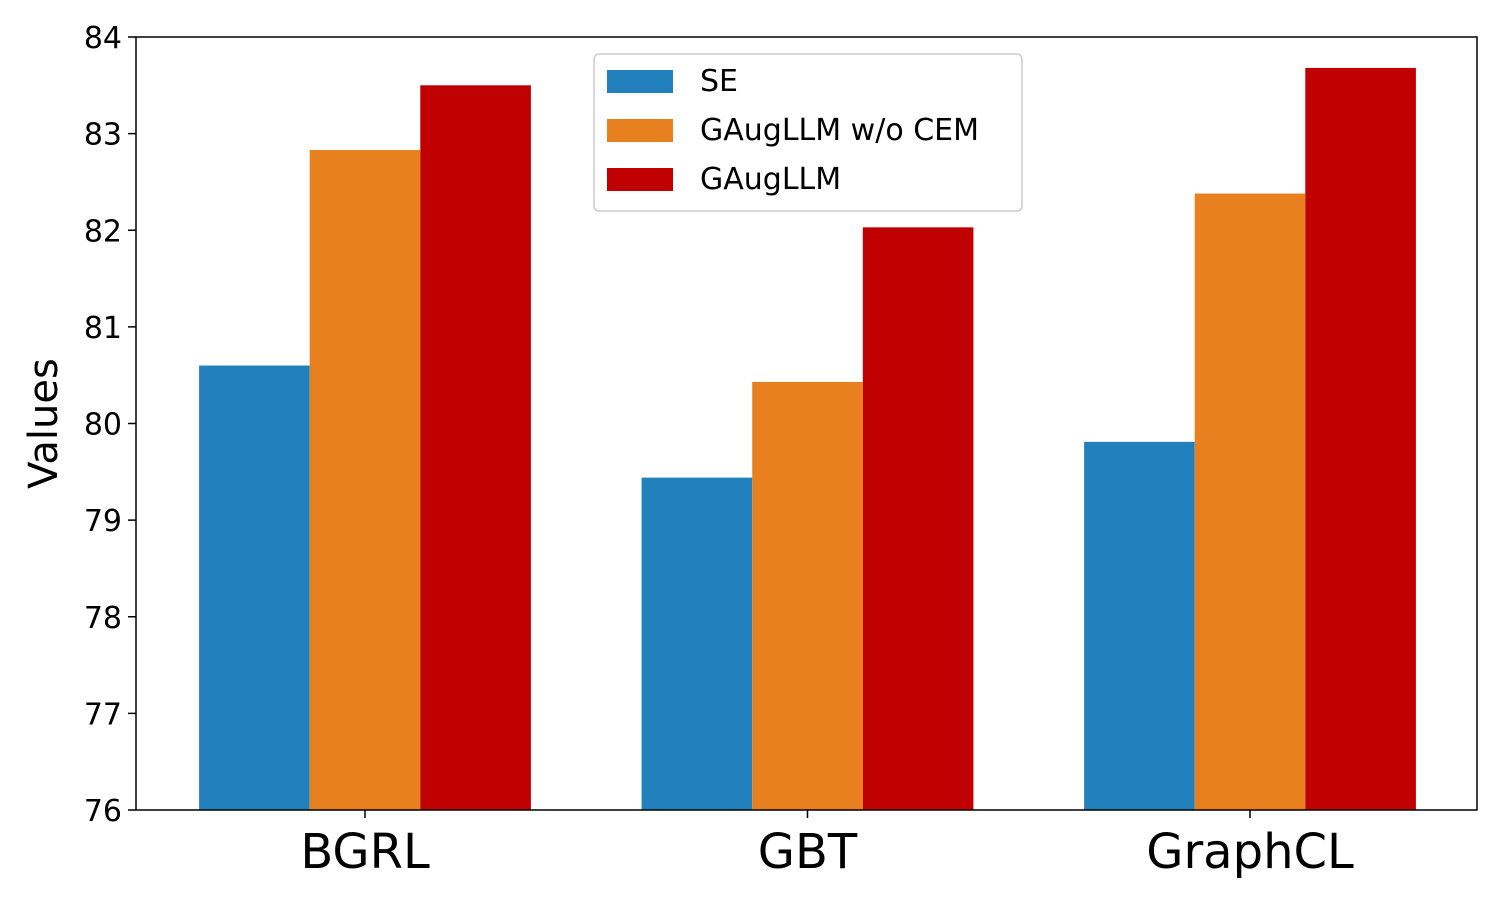  What do you see at coordinates (697, 643) in the screenshot?
I see `bar-se-gbt` at bounding box center [697, 643].